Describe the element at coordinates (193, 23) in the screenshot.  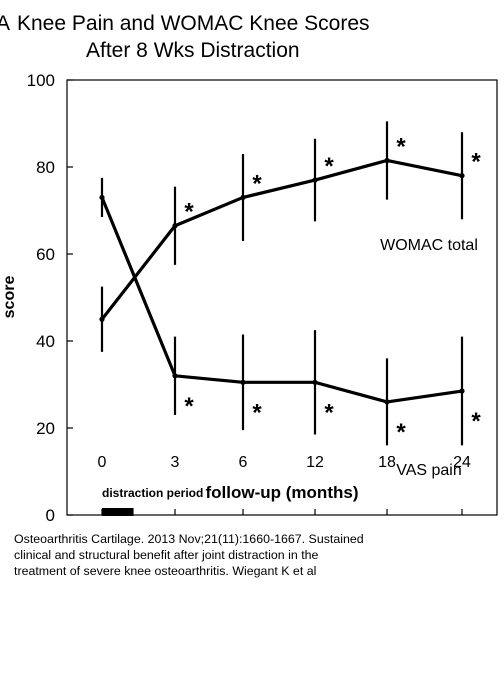
I see `chart-title-line-1: Knee Pain and WOMAC Knee Scores` at that location.